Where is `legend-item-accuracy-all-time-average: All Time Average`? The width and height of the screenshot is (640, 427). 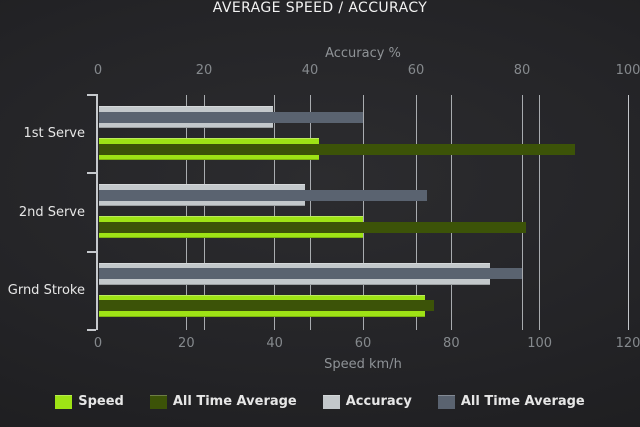
legend-item-accuracy-all-time-average: All Time Average is located at coordinates (511, 401).